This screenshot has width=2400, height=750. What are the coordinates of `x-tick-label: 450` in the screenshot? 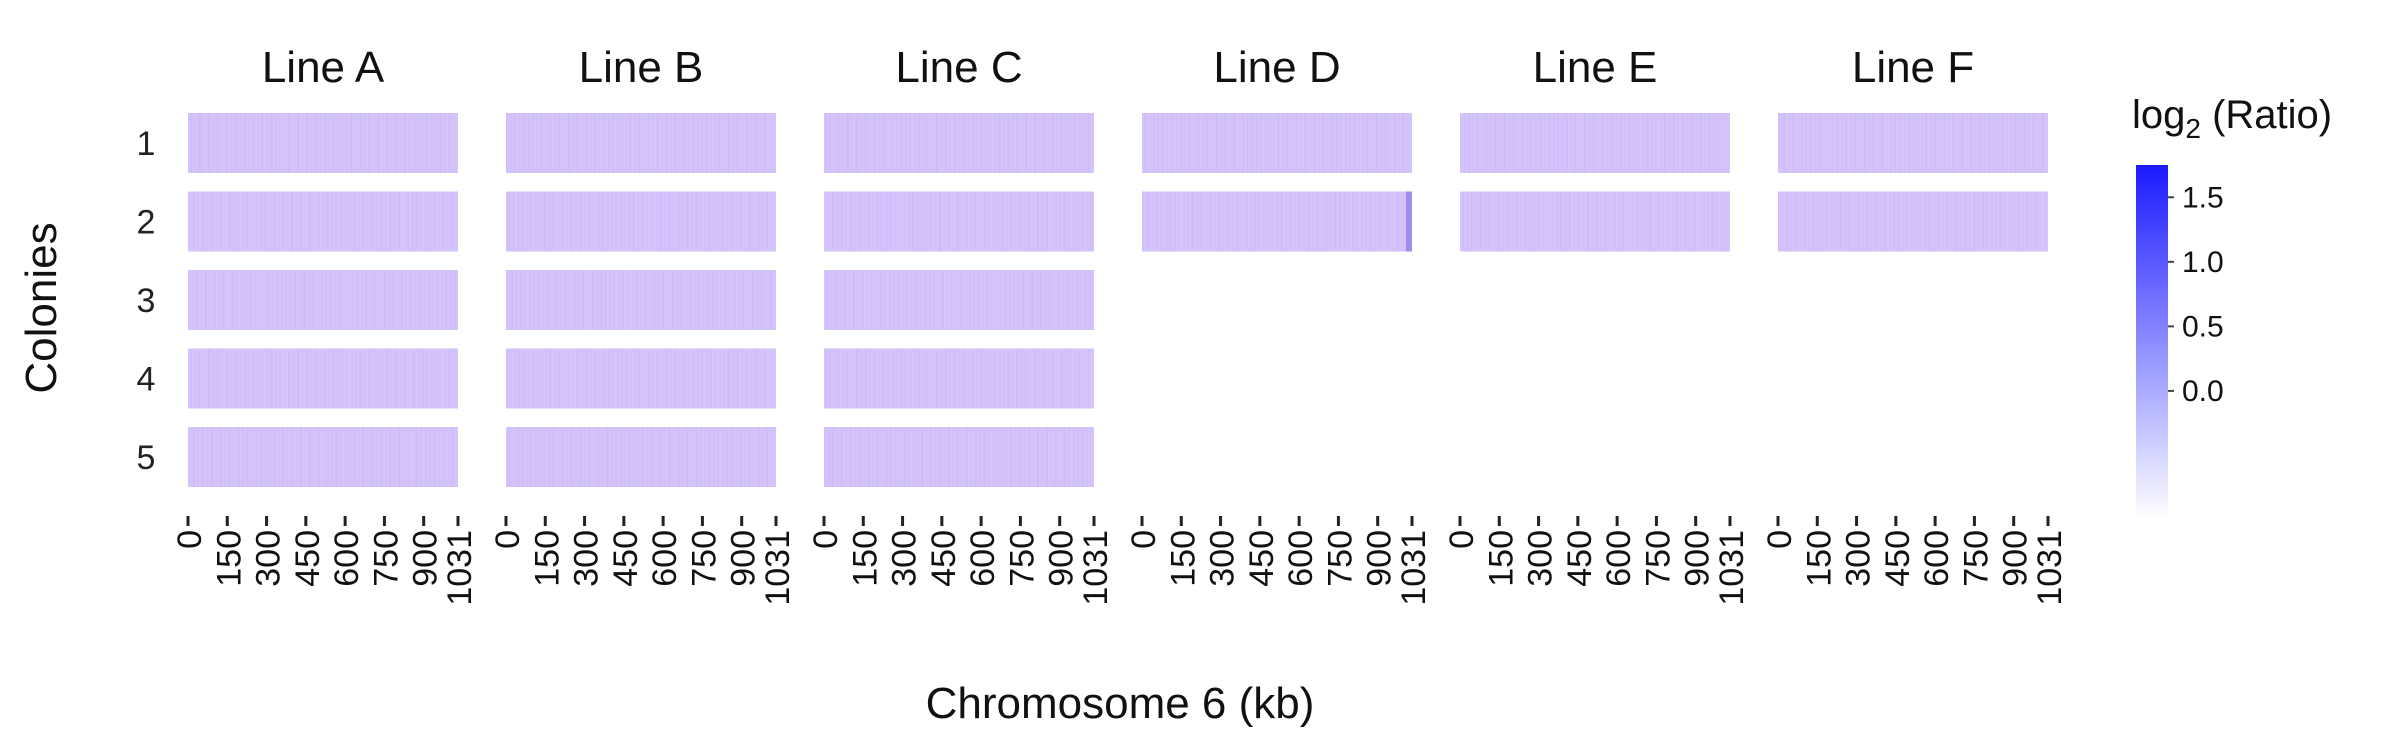 It's located at (944, 558).